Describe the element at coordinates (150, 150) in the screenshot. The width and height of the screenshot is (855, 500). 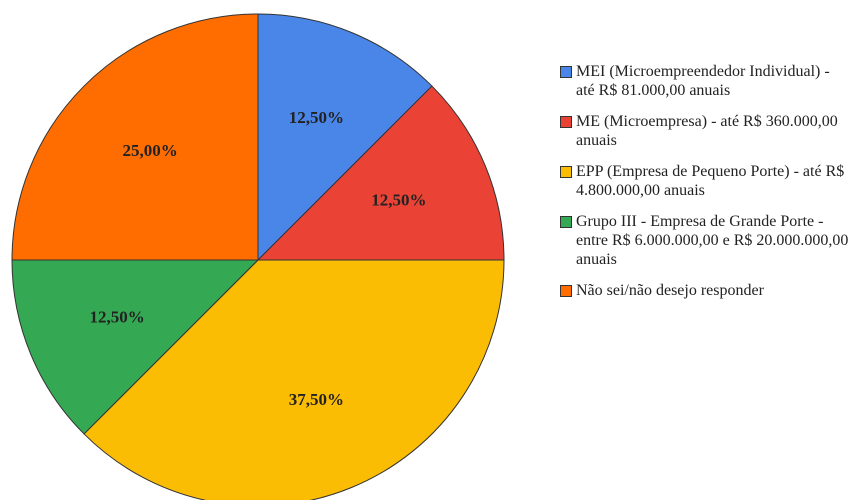
I see `data-label: 25,00%` at that location.